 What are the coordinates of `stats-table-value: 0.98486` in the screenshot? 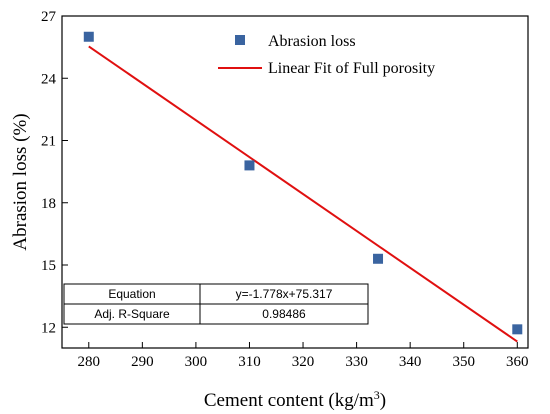 It's located at (284, 314).